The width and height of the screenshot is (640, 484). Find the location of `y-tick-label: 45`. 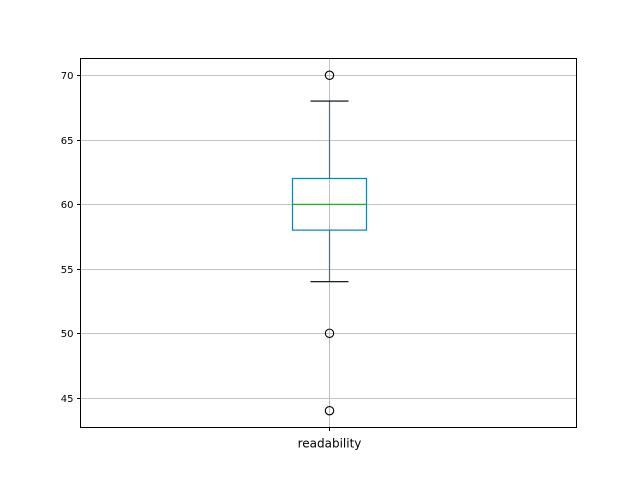

y-tick-label: 45 is located at coordinates (67, 399).